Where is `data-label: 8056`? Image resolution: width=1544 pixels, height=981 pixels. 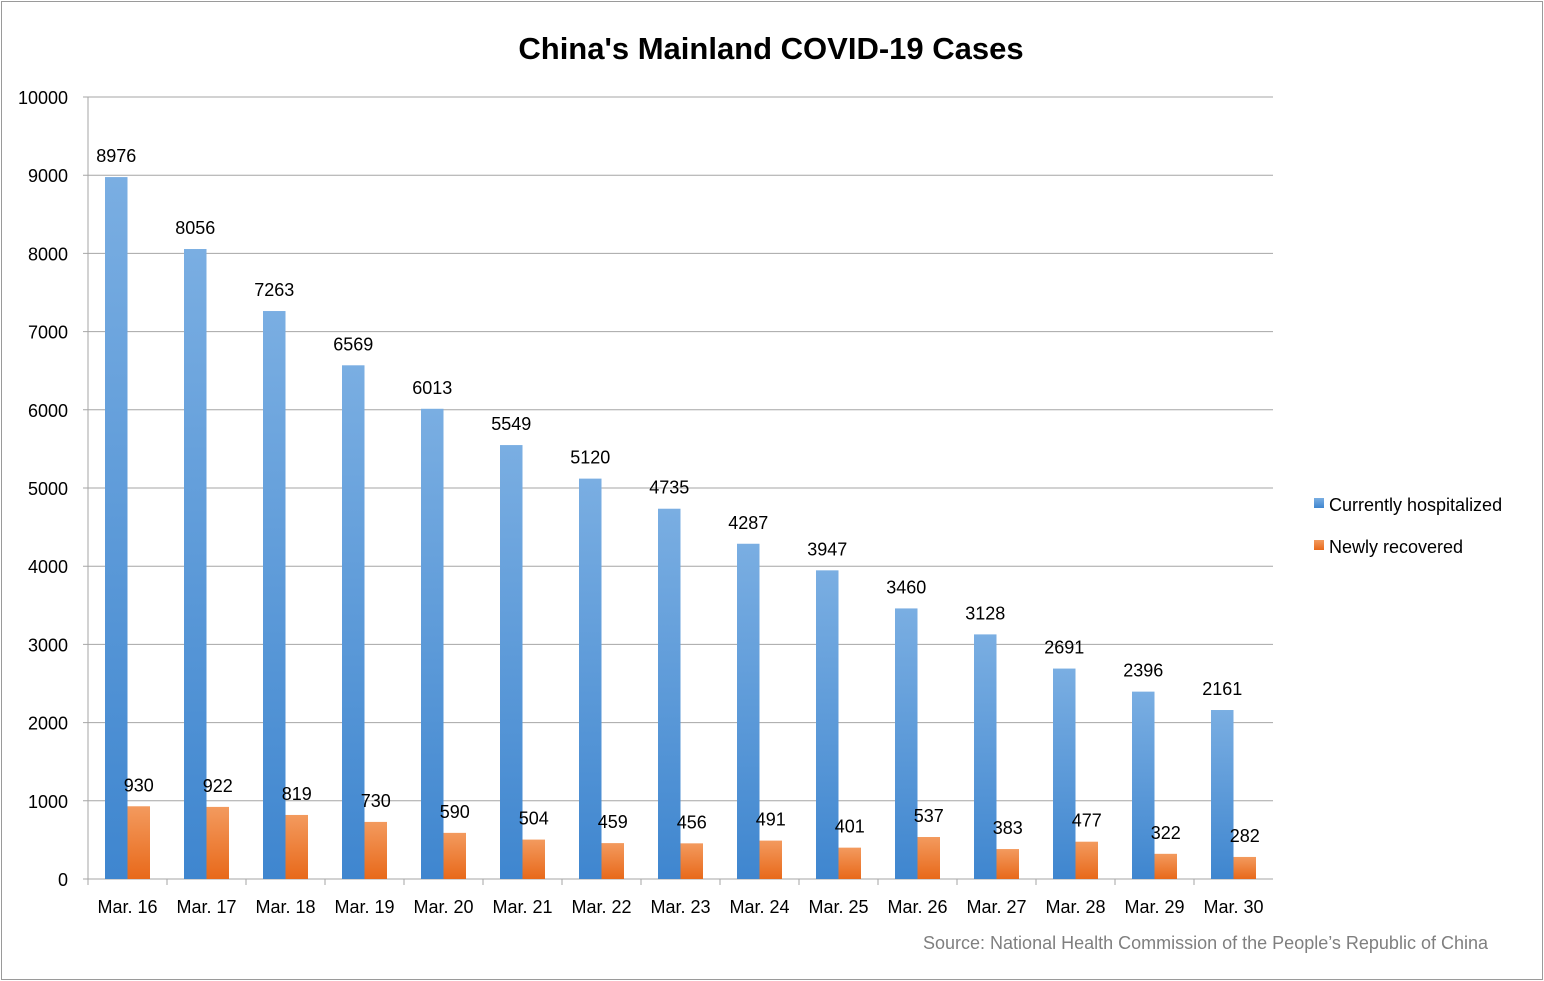 data-label: 8056 is located at coordinates (195, 228).